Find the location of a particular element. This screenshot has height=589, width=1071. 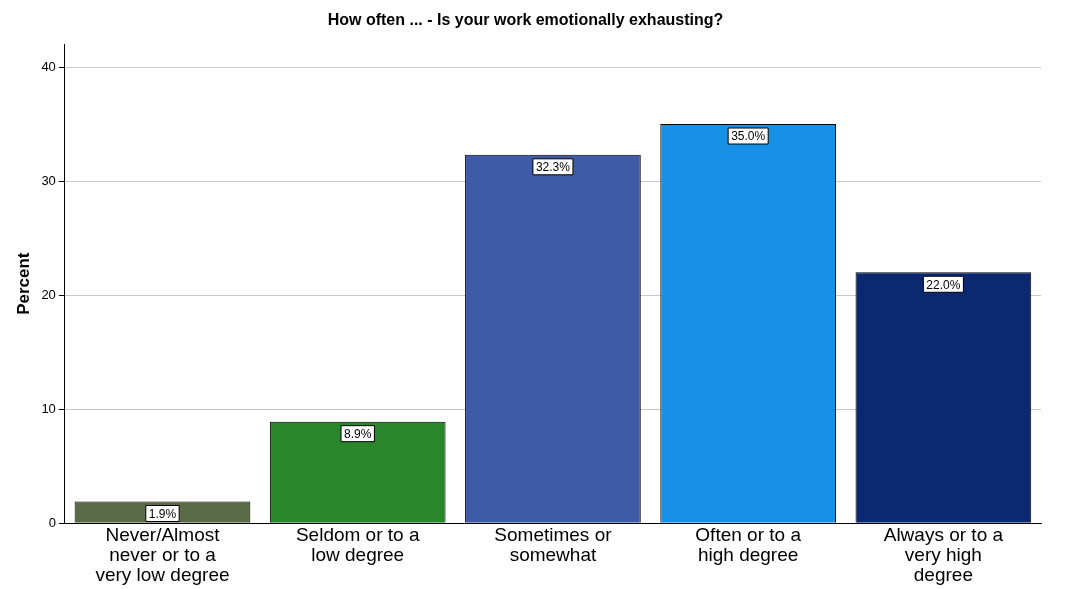

data-label: 22.0% is located at coordinates (943, 284).